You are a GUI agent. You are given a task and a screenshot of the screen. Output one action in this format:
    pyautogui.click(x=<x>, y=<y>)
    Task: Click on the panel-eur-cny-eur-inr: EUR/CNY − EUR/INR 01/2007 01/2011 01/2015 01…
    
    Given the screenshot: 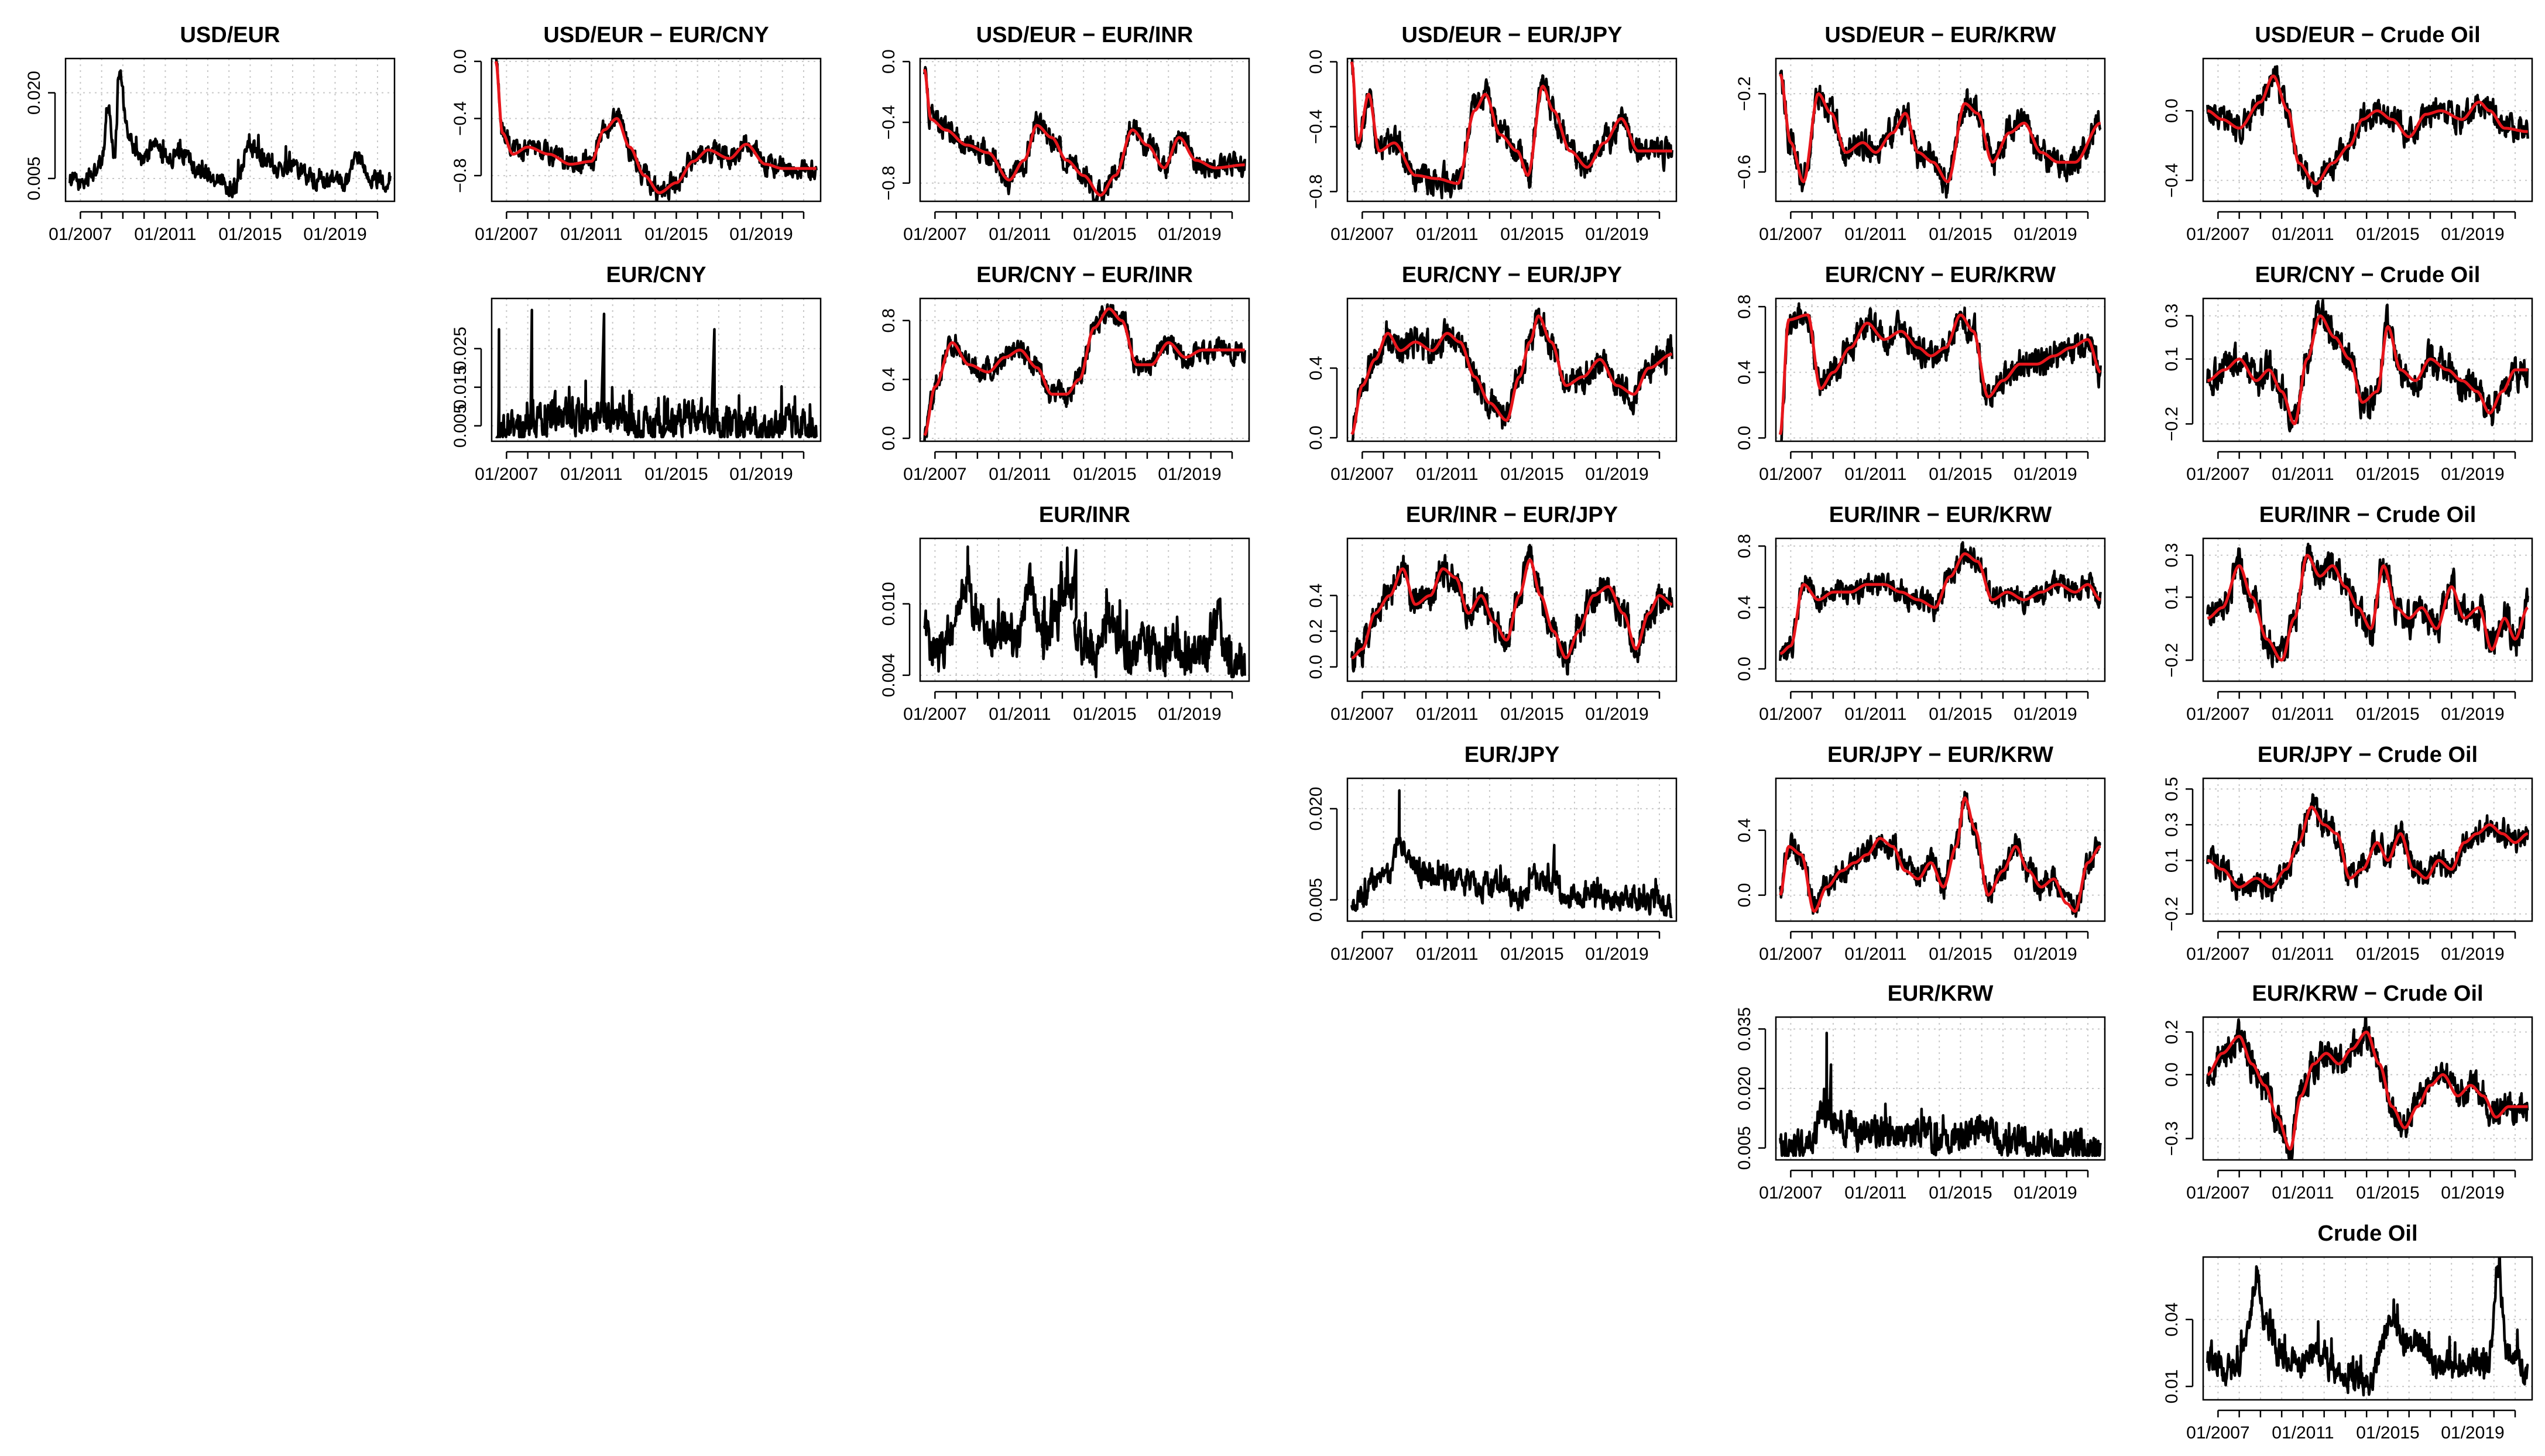 What is the action you would take?
    pyautogui.click(x=1064, y=374)
    